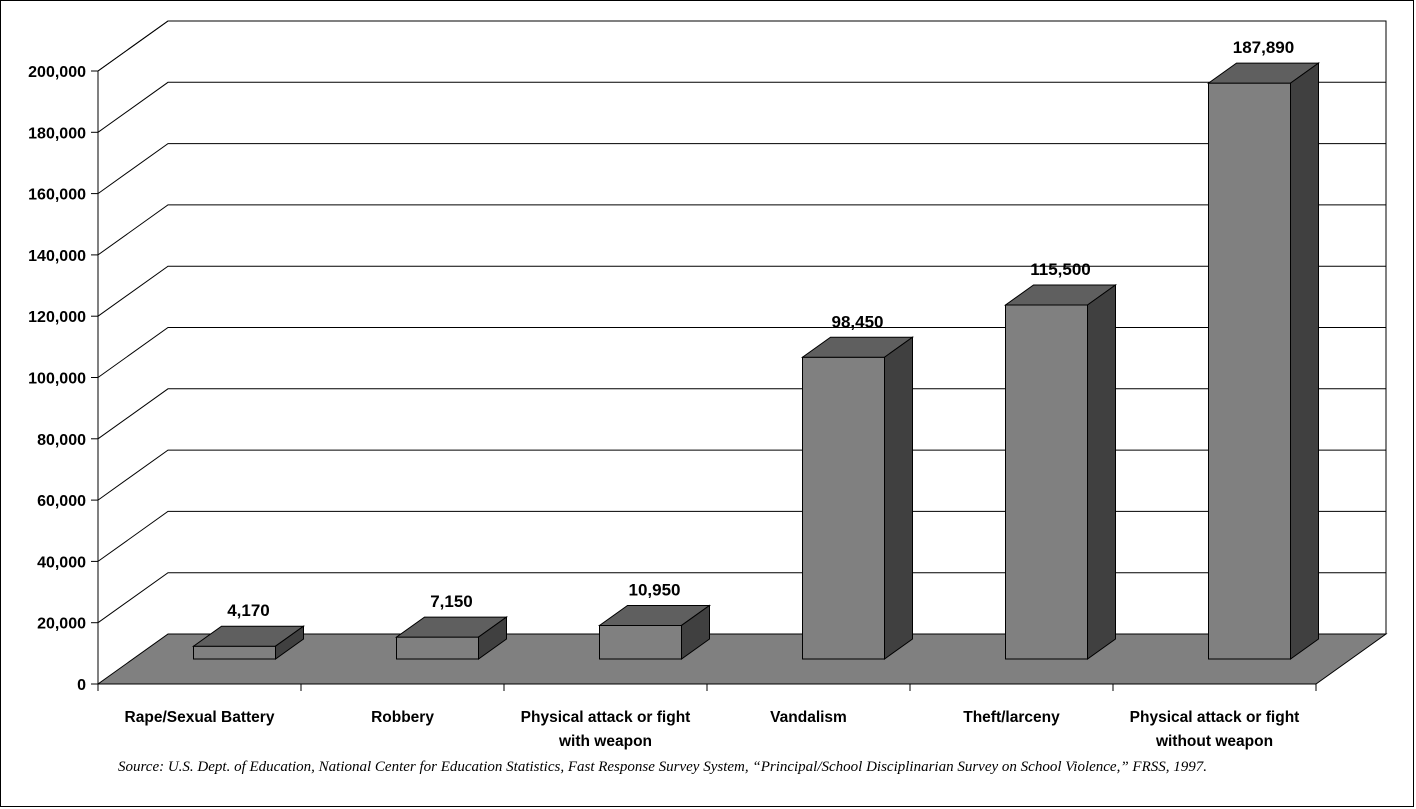 The image size is (1416, 809). What do you see at coordinates (858, 321) in the screenshot?
I see `data-label: 98,450` at bounding box center [858, 321].